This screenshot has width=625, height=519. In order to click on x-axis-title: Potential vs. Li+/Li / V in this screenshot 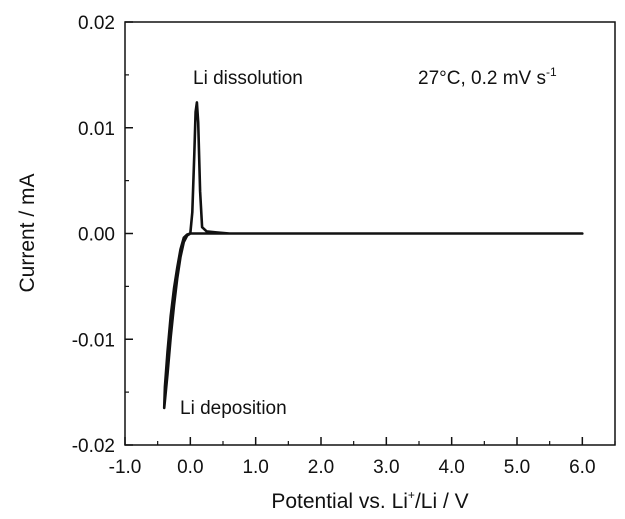, I will do `click(369, 500)`.